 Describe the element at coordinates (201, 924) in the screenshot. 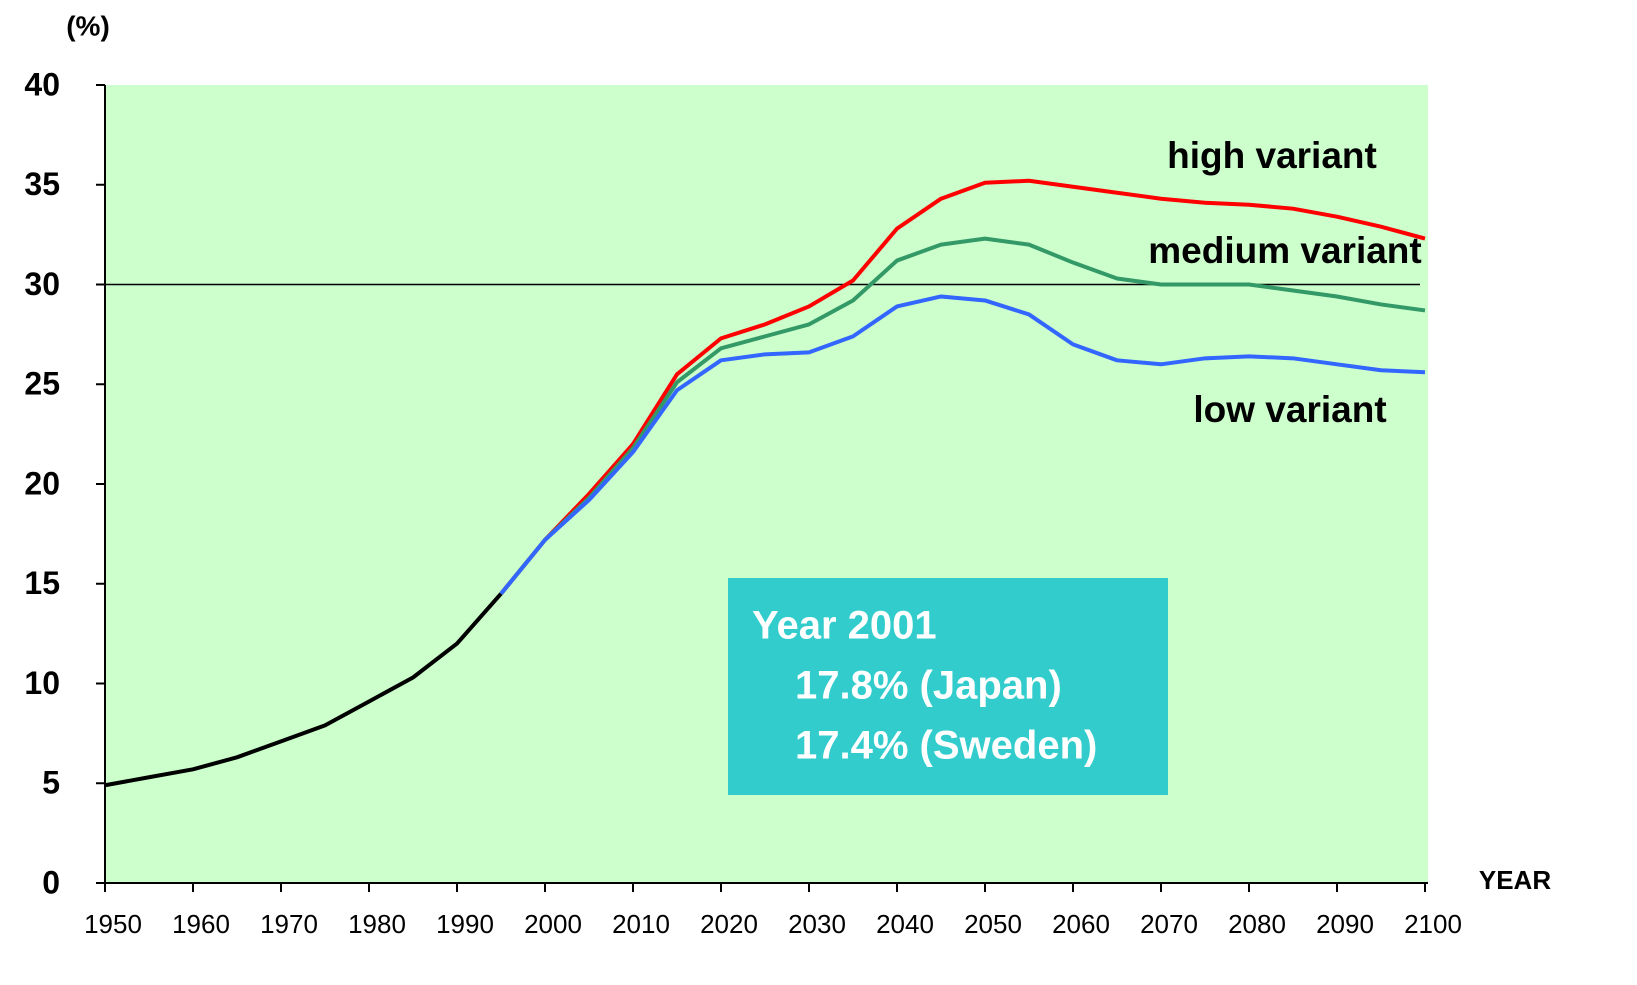

I see `x-tick-label: 1960` at that location.